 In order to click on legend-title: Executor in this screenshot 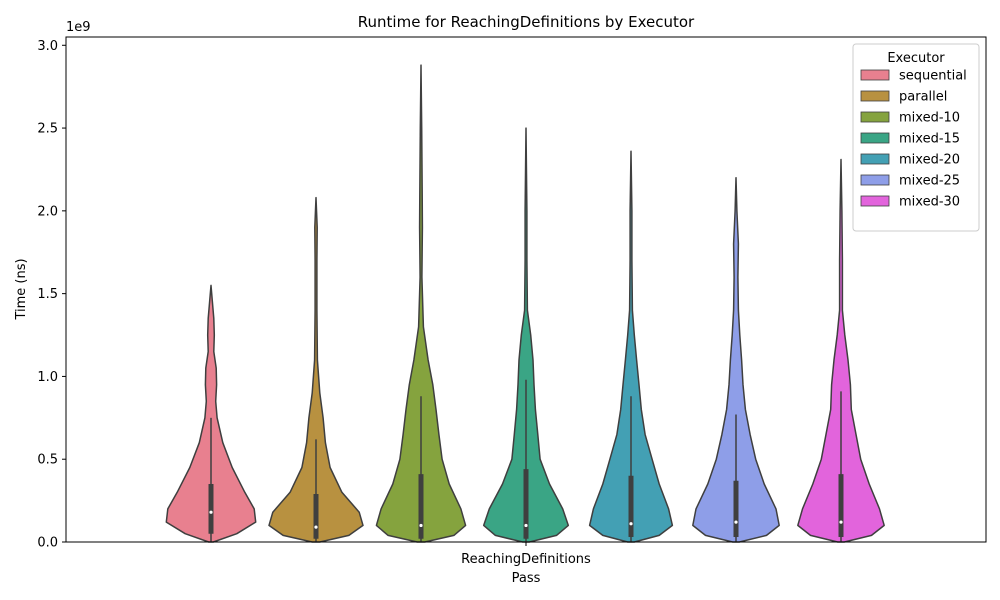, I will do `click(916, 58)`.